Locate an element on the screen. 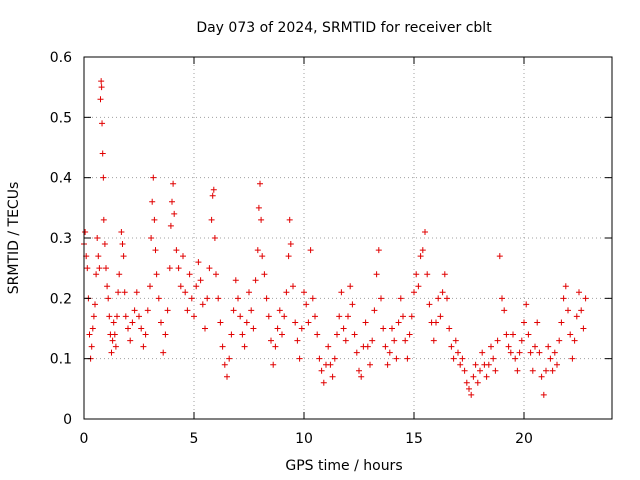 This screenshot has height=480, width=640. y-tick-label: 0.1 is located at coordinates (61, 360).